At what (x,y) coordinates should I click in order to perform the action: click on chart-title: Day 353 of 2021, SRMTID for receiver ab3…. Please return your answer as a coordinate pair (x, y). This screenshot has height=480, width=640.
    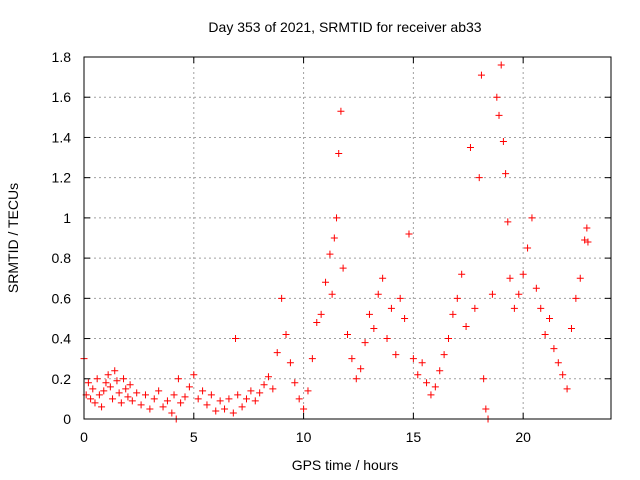
    Looking at the image, I should click on (344, 27).